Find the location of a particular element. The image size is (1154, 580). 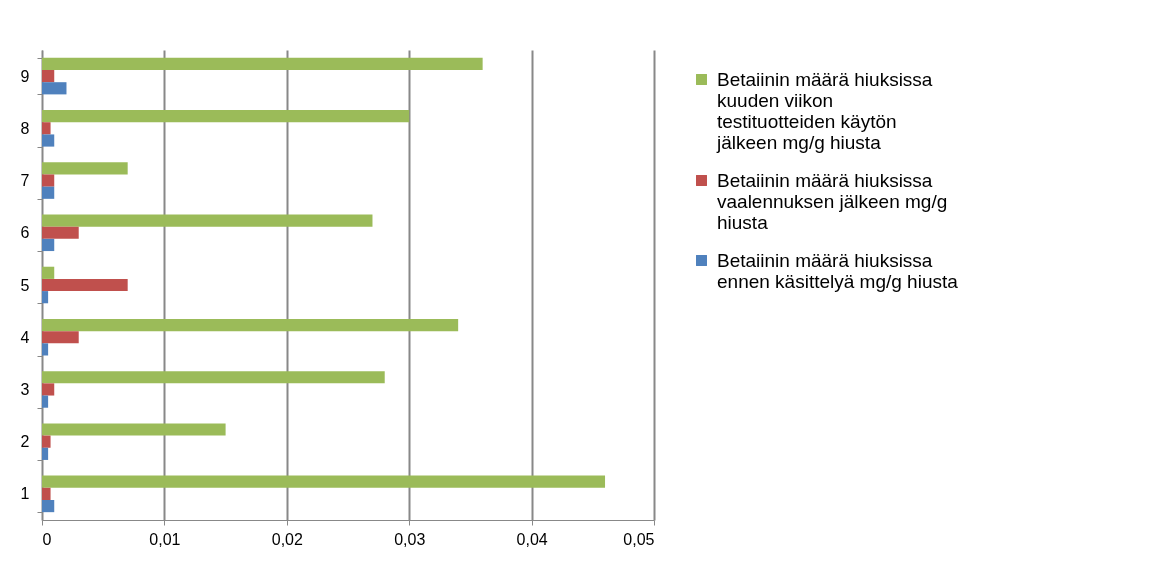

legend-label: Betaiinin määrä hiuksissa vaalennuksen jälkeen mg/g hiusta is located at coordinates (832, 201).